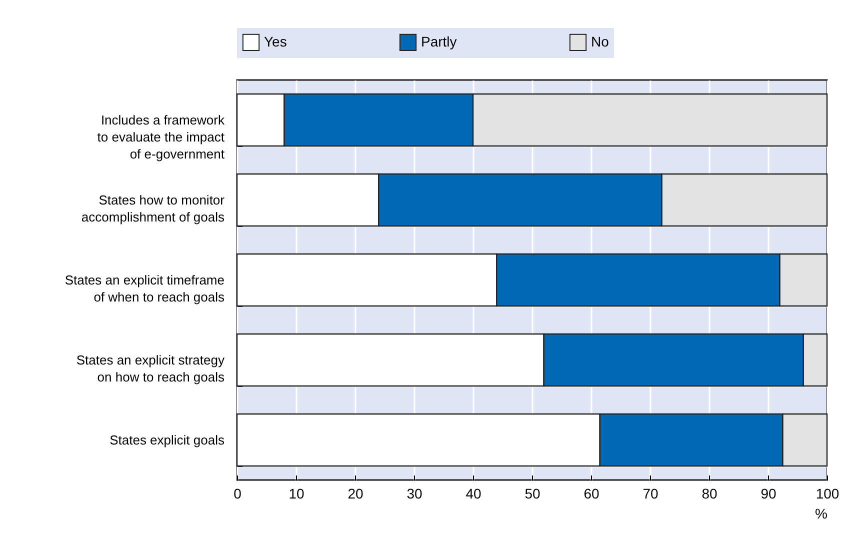 The image size is (843, 535). I want to click on legend-label: Yes, so click(275, 41).